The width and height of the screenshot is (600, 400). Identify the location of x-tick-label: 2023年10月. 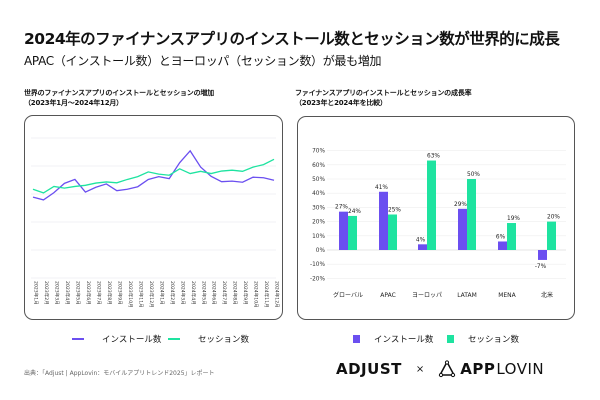
(130, 294).